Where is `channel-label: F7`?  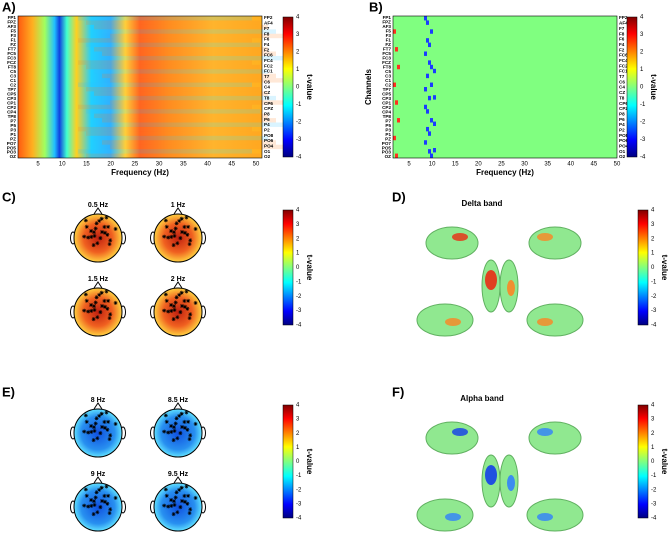 channel-label: F7 is located at coordinates (622, 28).